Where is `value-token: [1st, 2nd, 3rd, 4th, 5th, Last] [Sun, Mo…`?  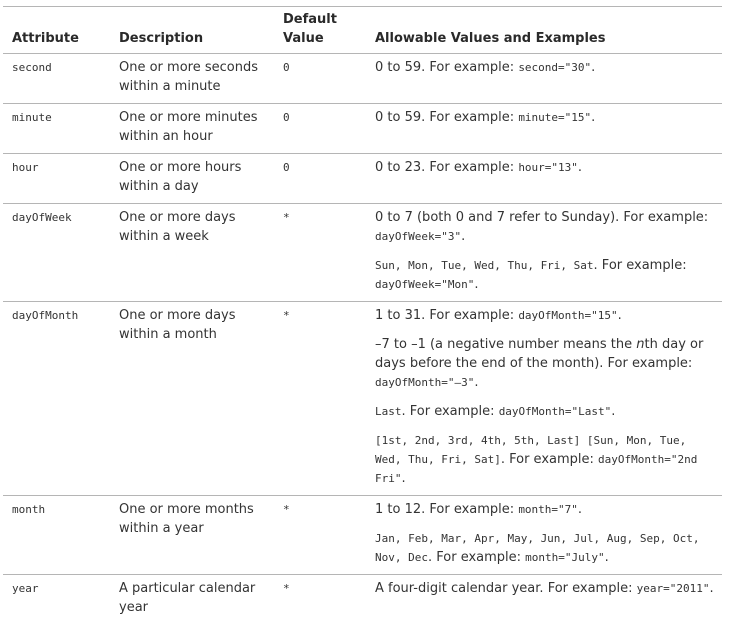 value-token: [1st, 2nd, 3rd, 4th, 5th, Last] [Sun, Mo… is located at coordinates (531, 450).